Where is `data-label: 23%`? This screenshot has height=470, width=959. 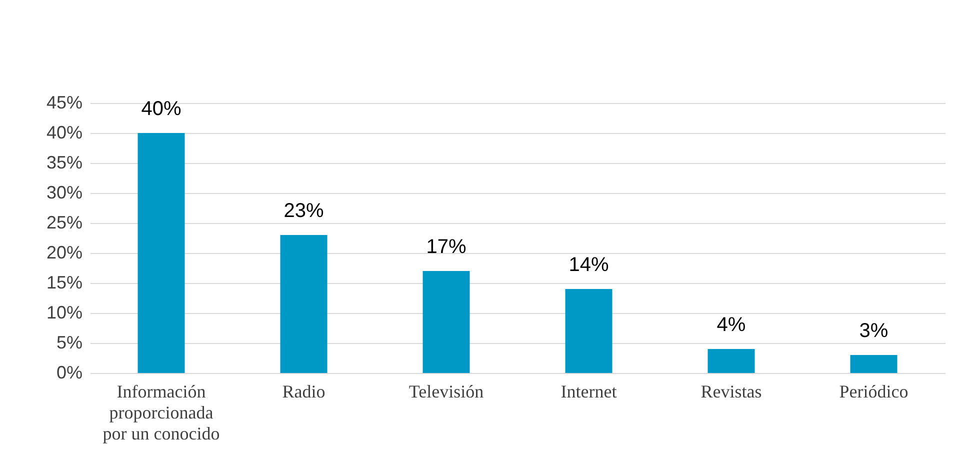
data-label: 23% is located at coordinates (304, 211).